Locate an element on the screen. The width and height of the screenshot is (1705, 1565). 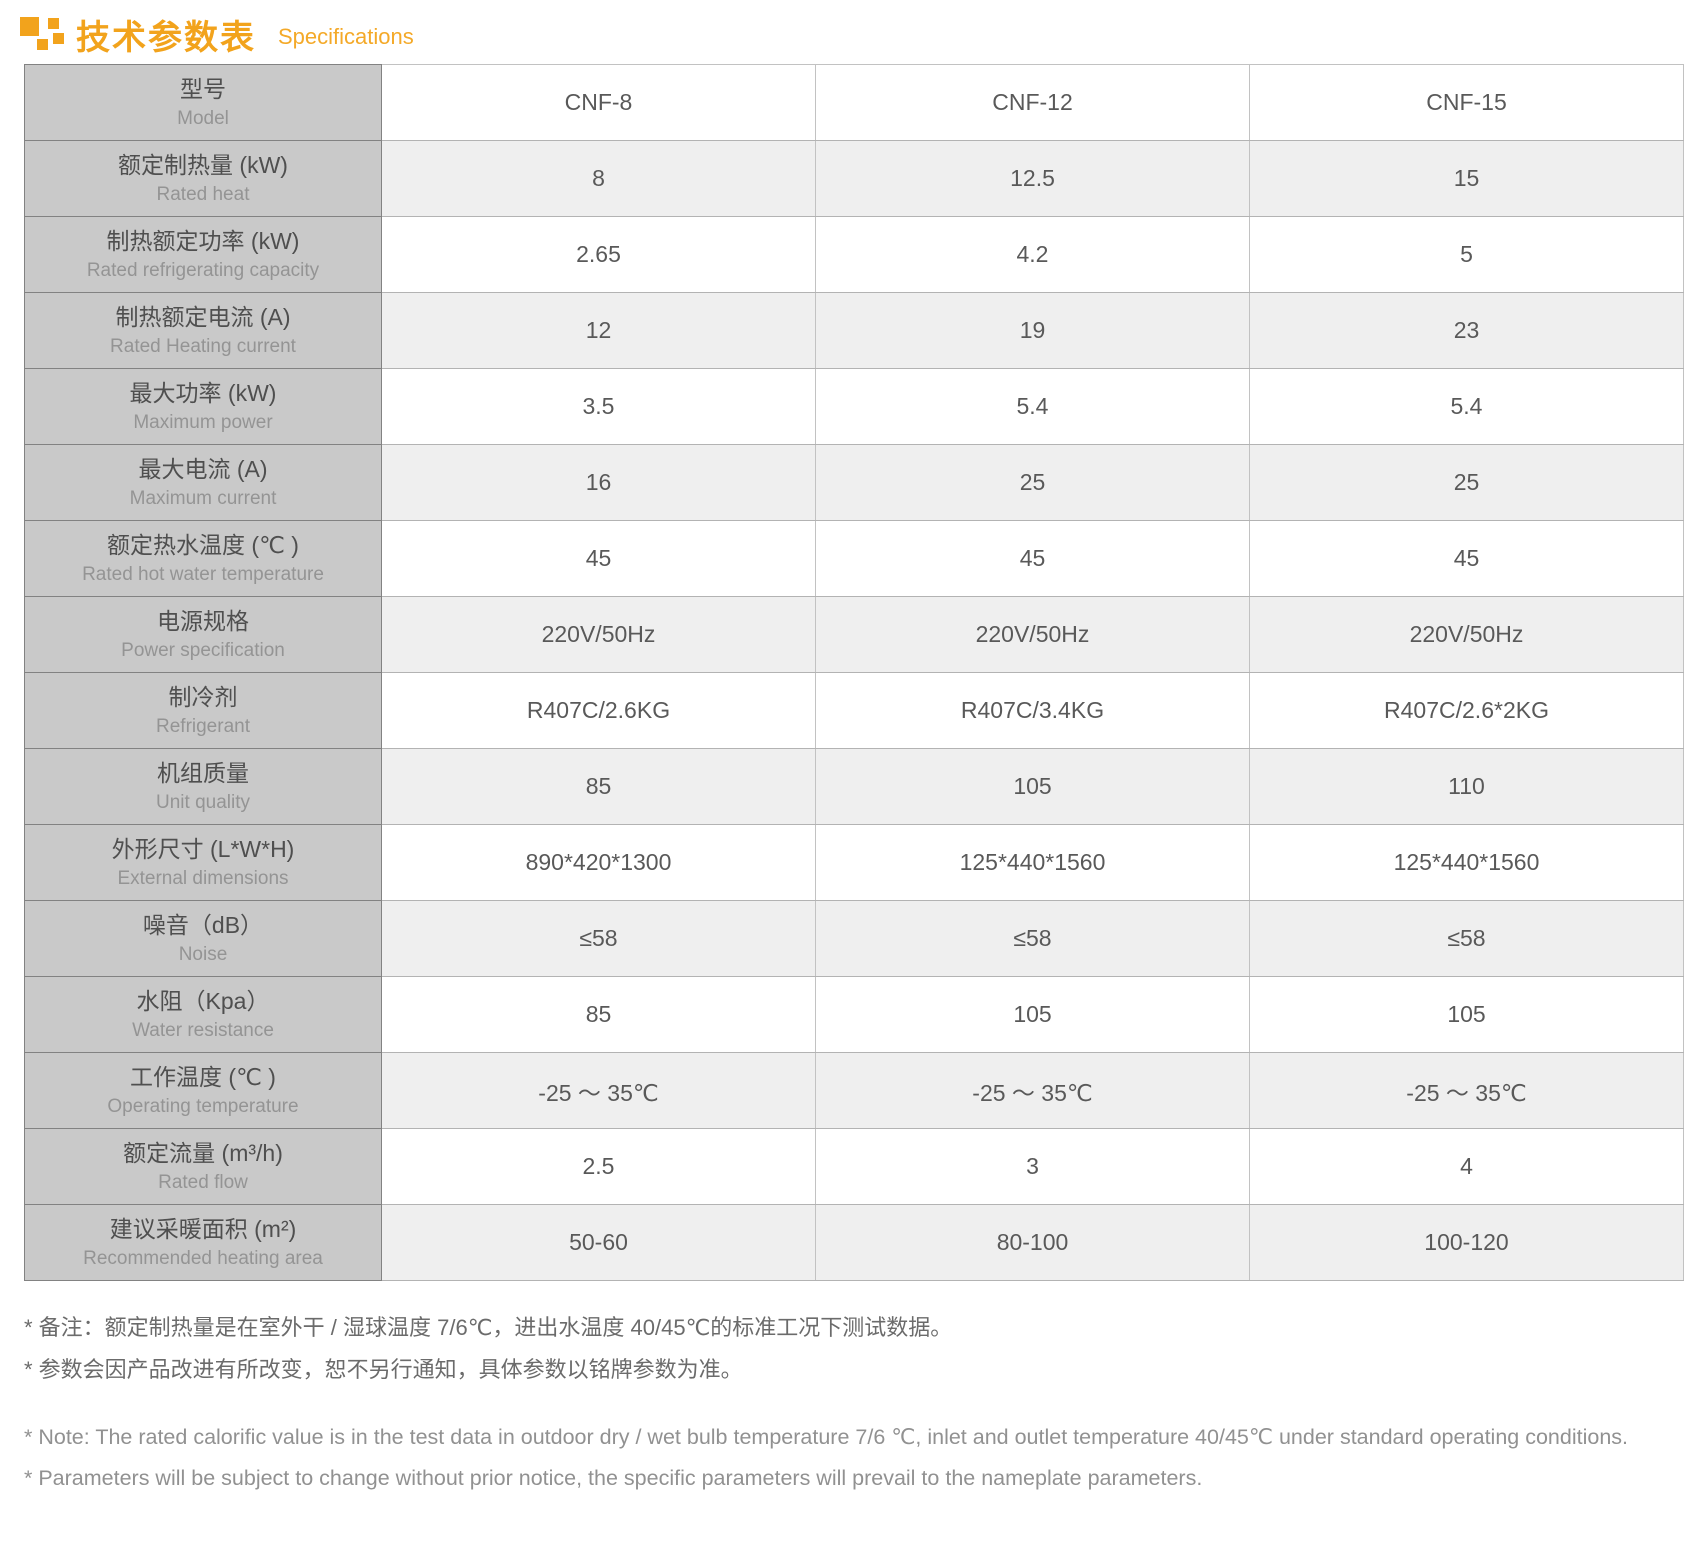
spec-value: 16 is located at coordinates (598, 482).